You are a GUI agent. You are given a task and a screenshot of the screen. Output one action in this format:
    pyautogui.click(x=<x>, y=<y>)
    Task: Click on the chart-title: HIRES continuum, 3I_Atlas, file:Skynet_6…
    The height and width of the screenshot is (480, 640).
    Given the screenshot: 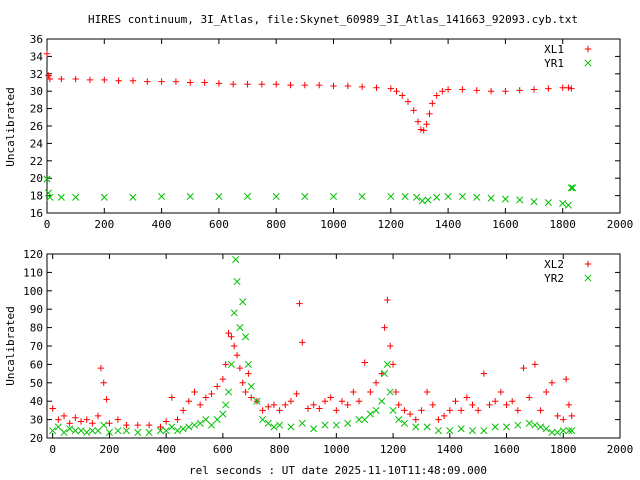 What is the action you would take?
    pyautogui.click(x=333, y=19)
    